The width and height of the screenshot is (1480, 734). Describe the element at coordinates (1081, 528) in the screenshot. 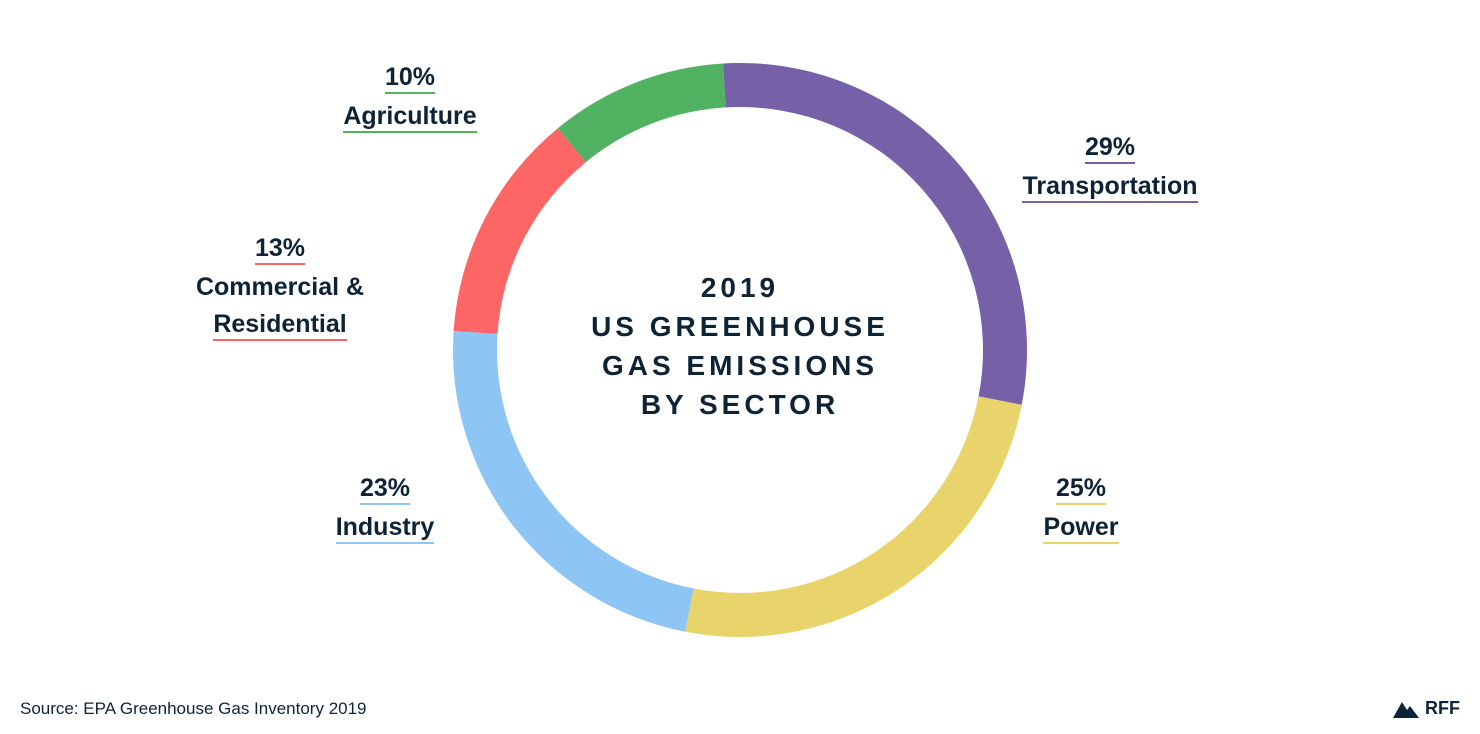

I see `label-name: Power` at that location.